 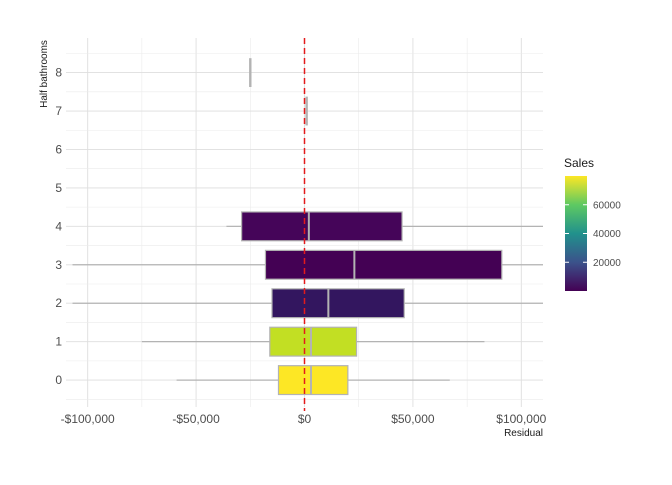 What do you see at coordinates (576, 233) in the screenshot?
I see `legend-colorbar` at bounding box center [576, 233].